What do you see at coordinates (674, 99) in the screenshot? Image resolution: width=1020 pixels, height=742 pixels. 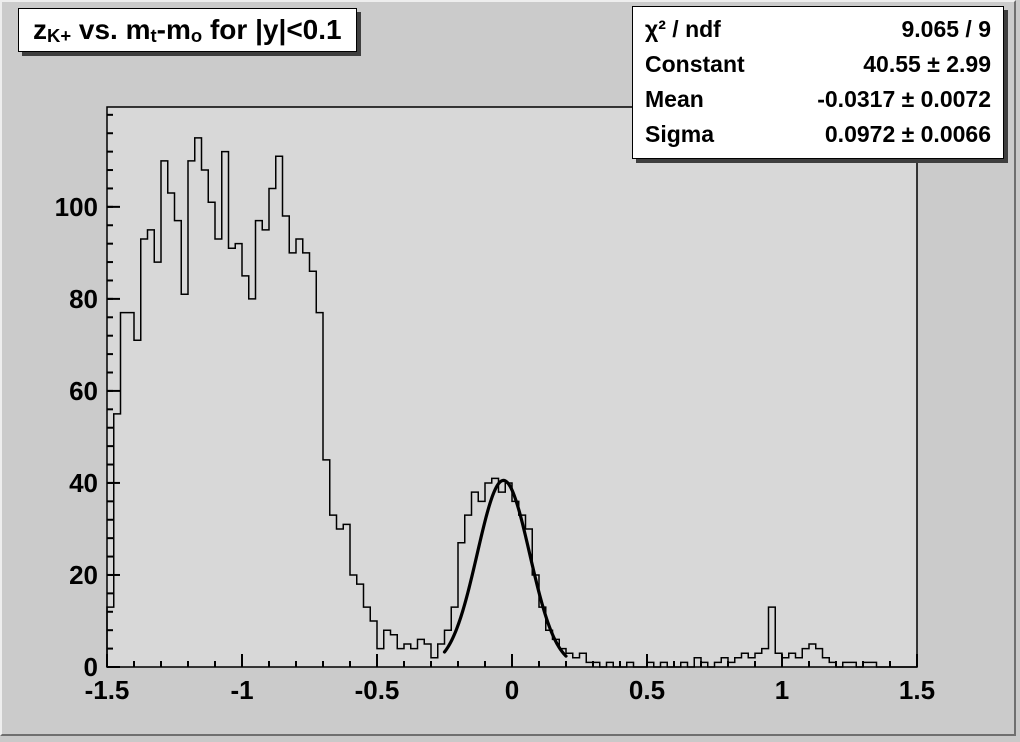 I see `stats-label: Mean` at bounding box center [674, 99].